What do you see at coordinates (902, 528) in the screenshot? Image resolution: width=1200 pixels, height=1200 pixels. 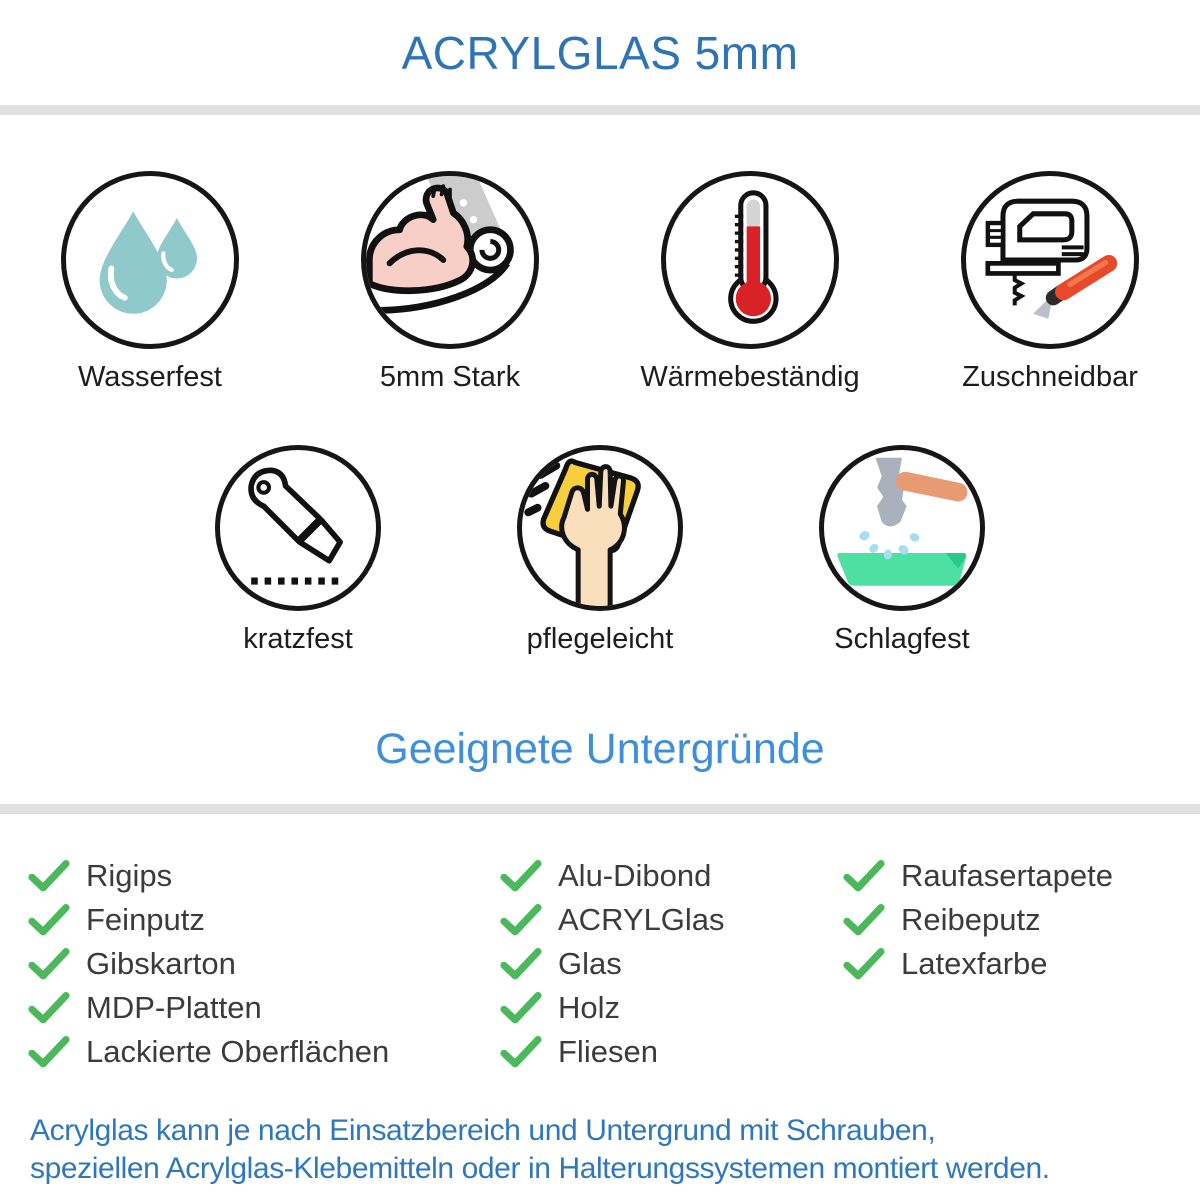 I see `hammer-icon` at bounding box center [902, 528].